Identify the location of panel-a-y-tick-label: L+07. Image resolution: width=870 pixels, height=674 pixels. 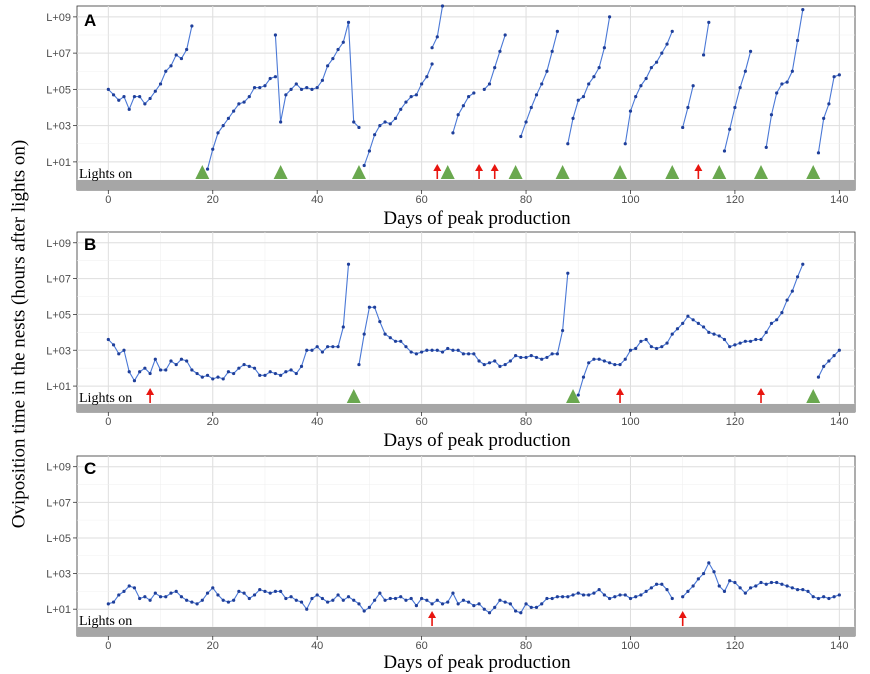
(58, 54).